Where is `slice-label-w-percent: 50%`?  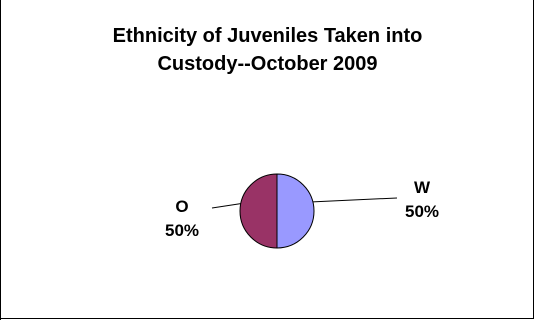
slice-label-w-percent: 50% is located at coordinates (422, 211).